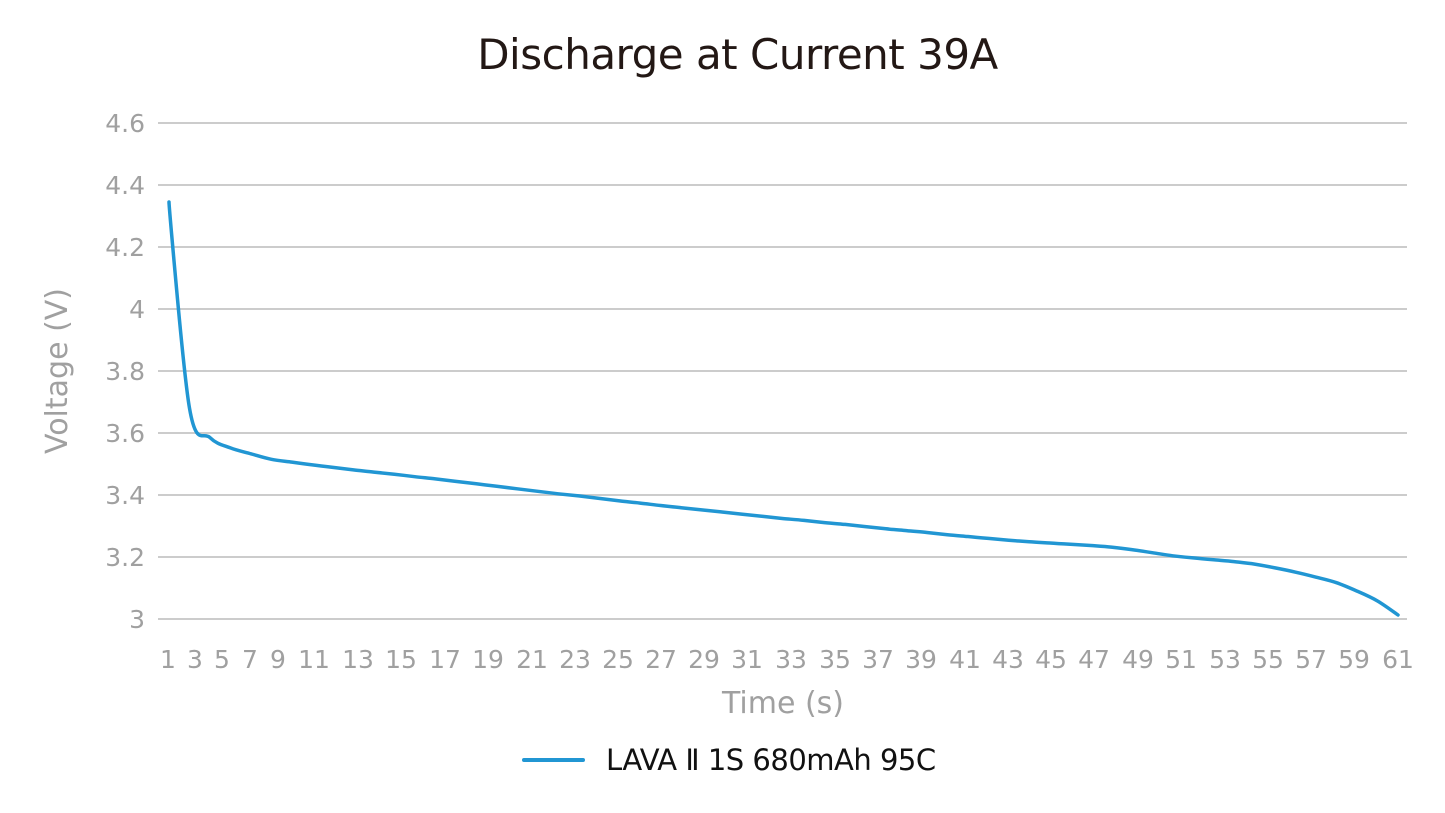 This screenshot has height=813, width=1445. Describe the element at coordinates (1051, 659) in the screenshot. I see `x-tick-label: 45` at that location.